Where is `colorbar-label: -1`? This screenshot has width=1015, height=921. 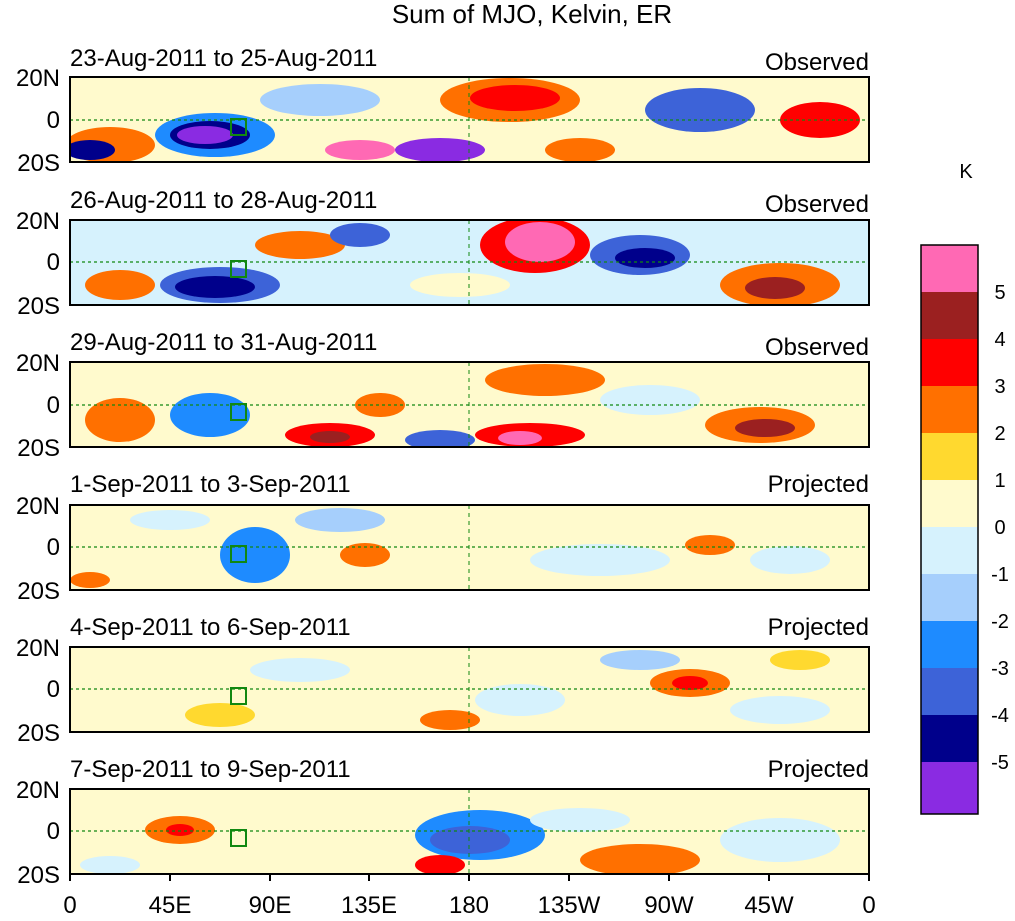
colorbar-label: -1 is located at coordinates (1000, 575).